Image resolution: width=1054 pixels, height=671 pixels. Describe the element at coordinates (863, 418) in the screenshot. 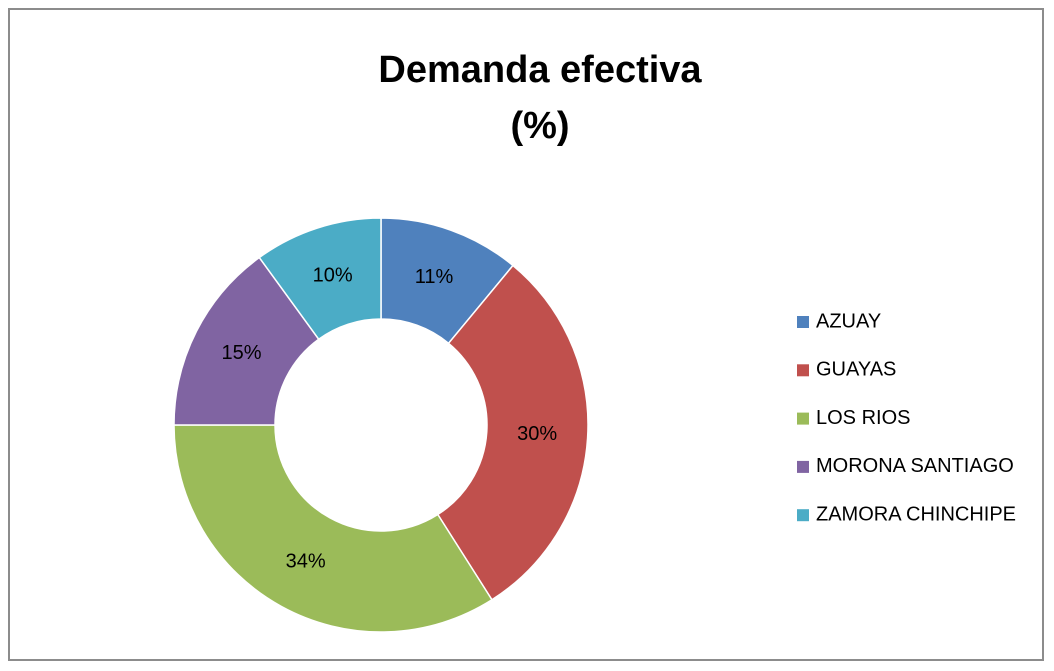

I see `legend-label: LOS RIOS` at that location.